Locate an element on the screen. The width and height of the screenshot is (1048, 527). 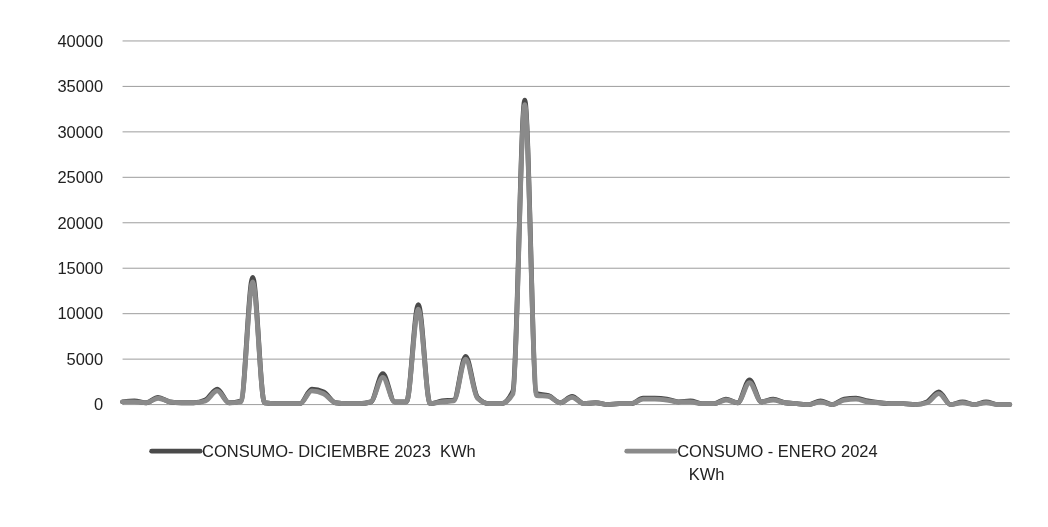
legend-label: CONSUMO- DICIEMBRE 2023 KWh is located at coordinates (339, 450).